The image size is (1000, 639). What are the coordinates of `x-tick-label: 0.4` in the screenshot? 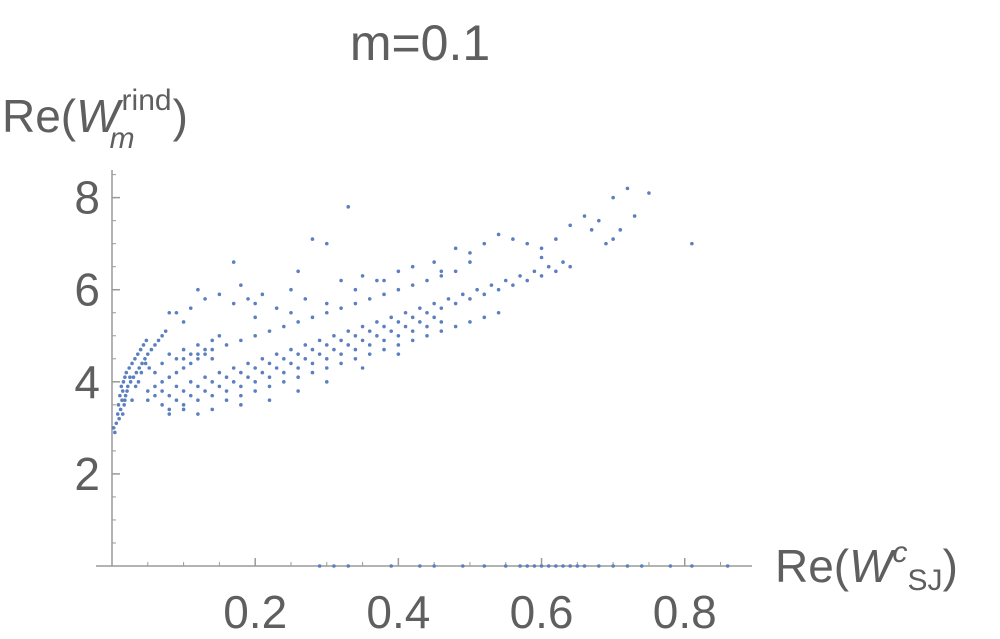 It's located at (398, 612).